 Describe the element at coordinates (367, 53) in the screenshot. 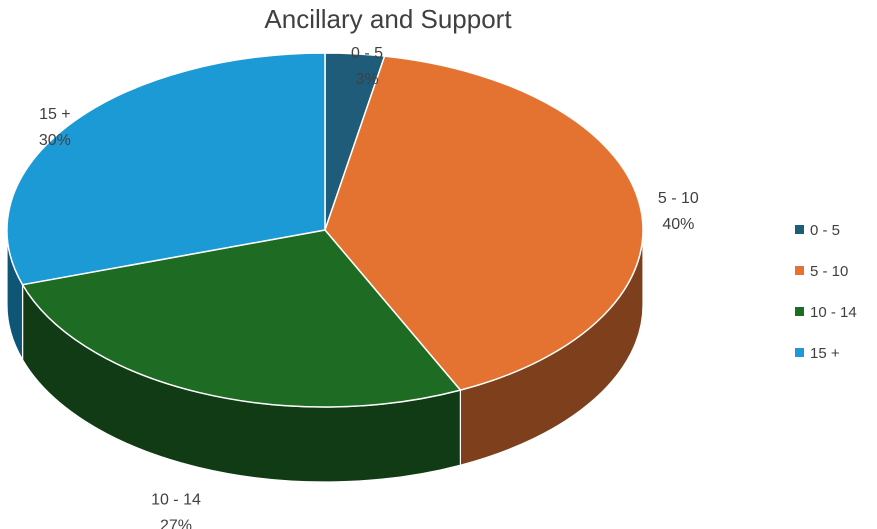

I see `data-label-category: 0 - 5` at that location.